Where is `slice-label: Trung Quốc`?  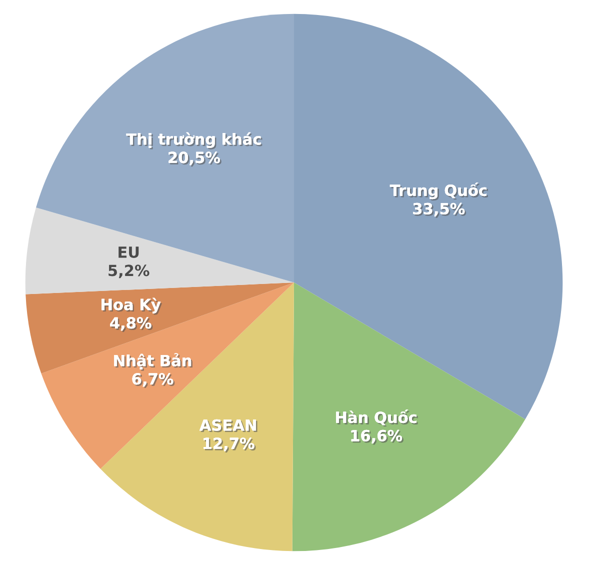 slice-label: Trung Quốc is located at coordinates (439, 191).